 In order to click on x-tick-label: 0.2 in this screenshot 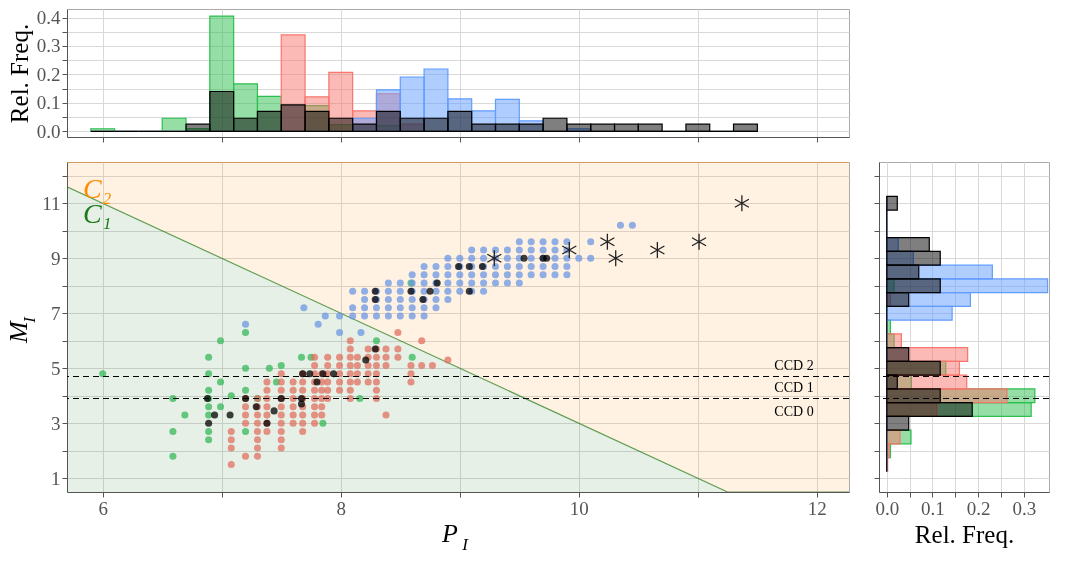, I will do `click(978, 508)`.